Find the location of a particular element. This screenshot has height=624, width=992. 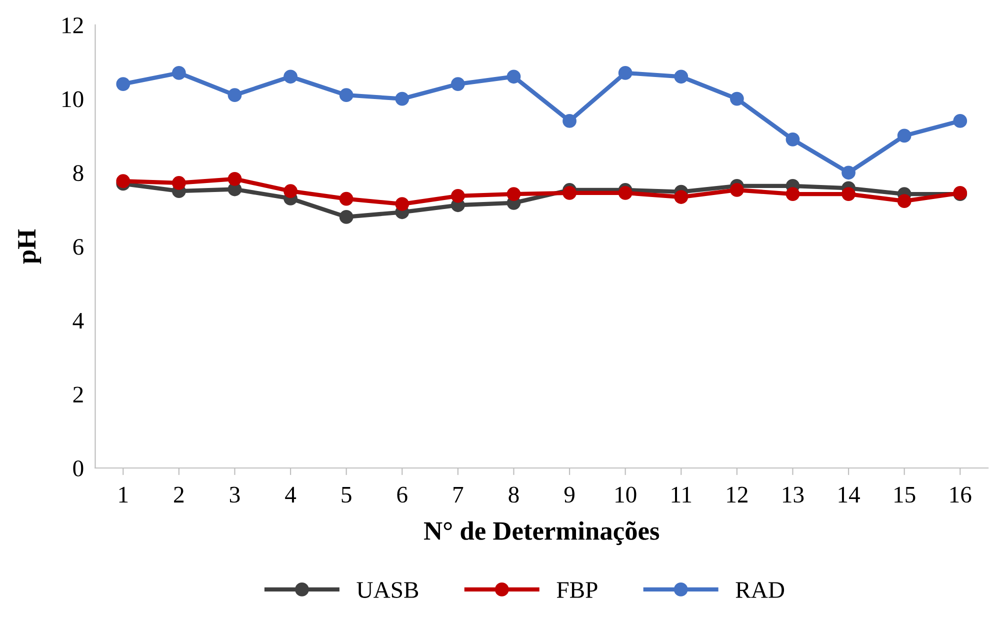

y-axis-title: pH is located at coordinates (30, 246).